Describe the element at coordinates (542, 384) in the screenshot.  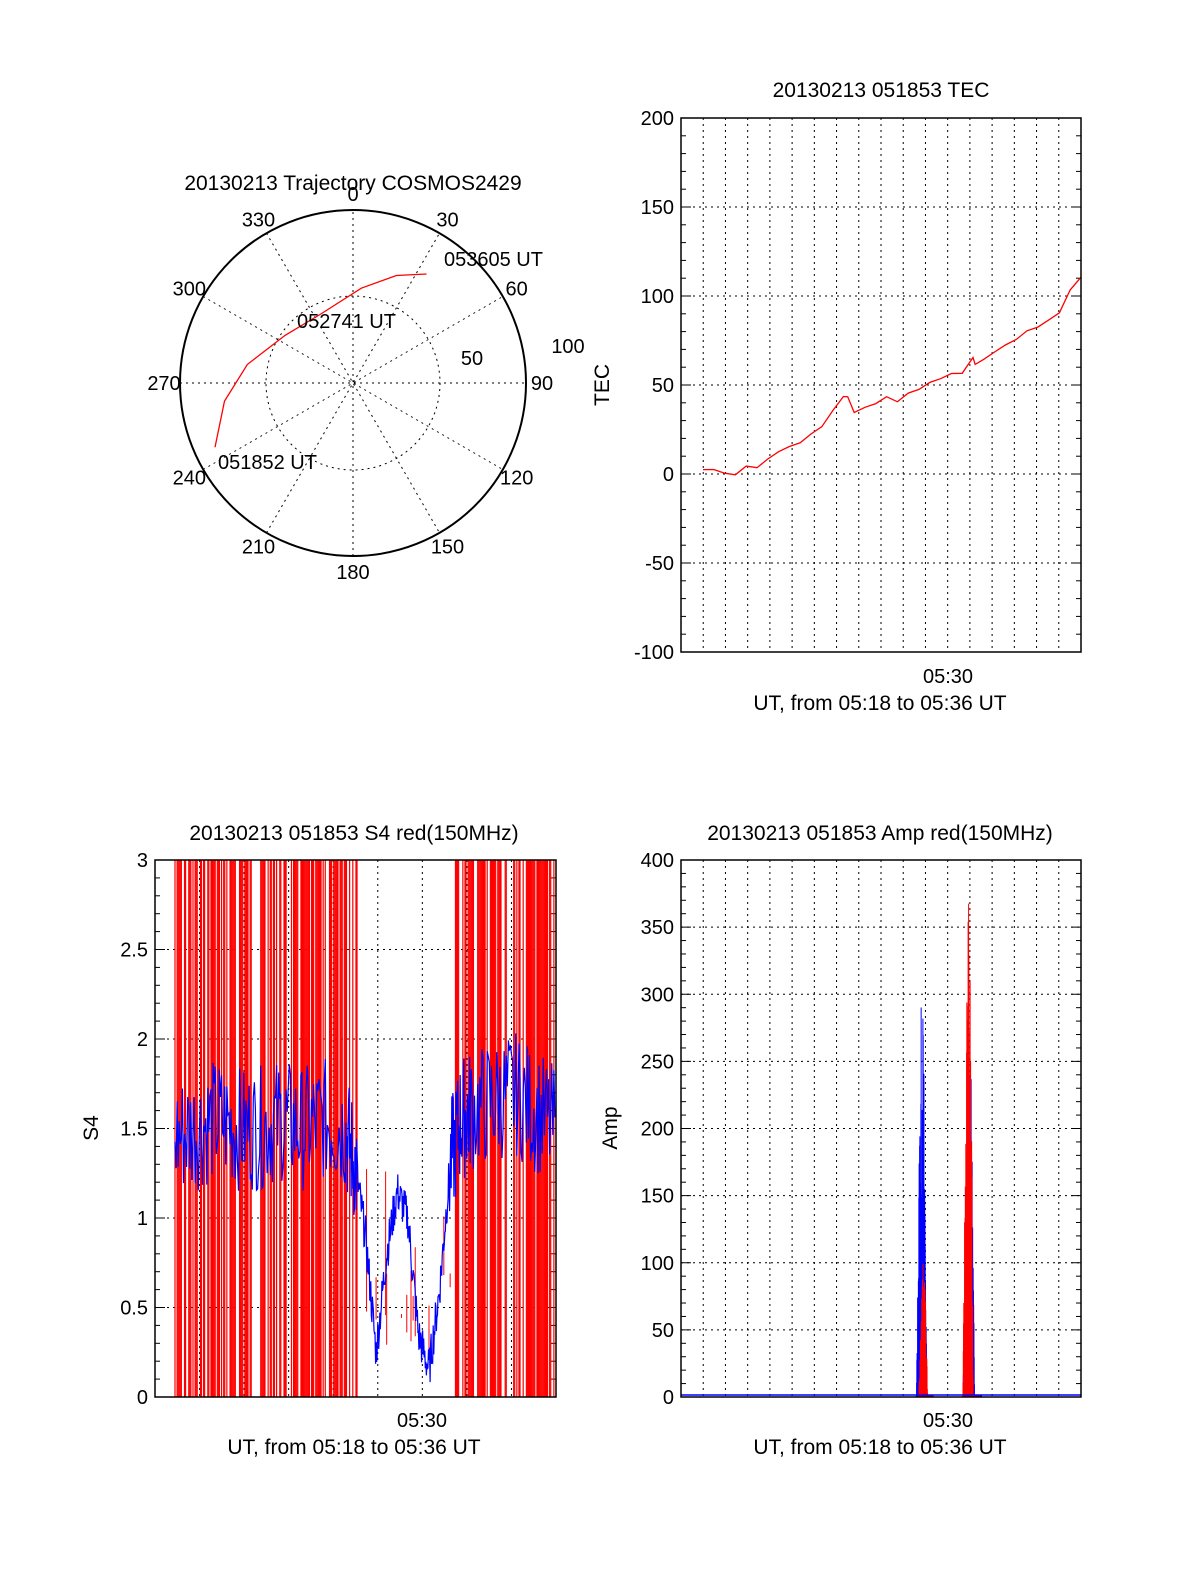
I see `polar-azimuth-label: 90` at that location.